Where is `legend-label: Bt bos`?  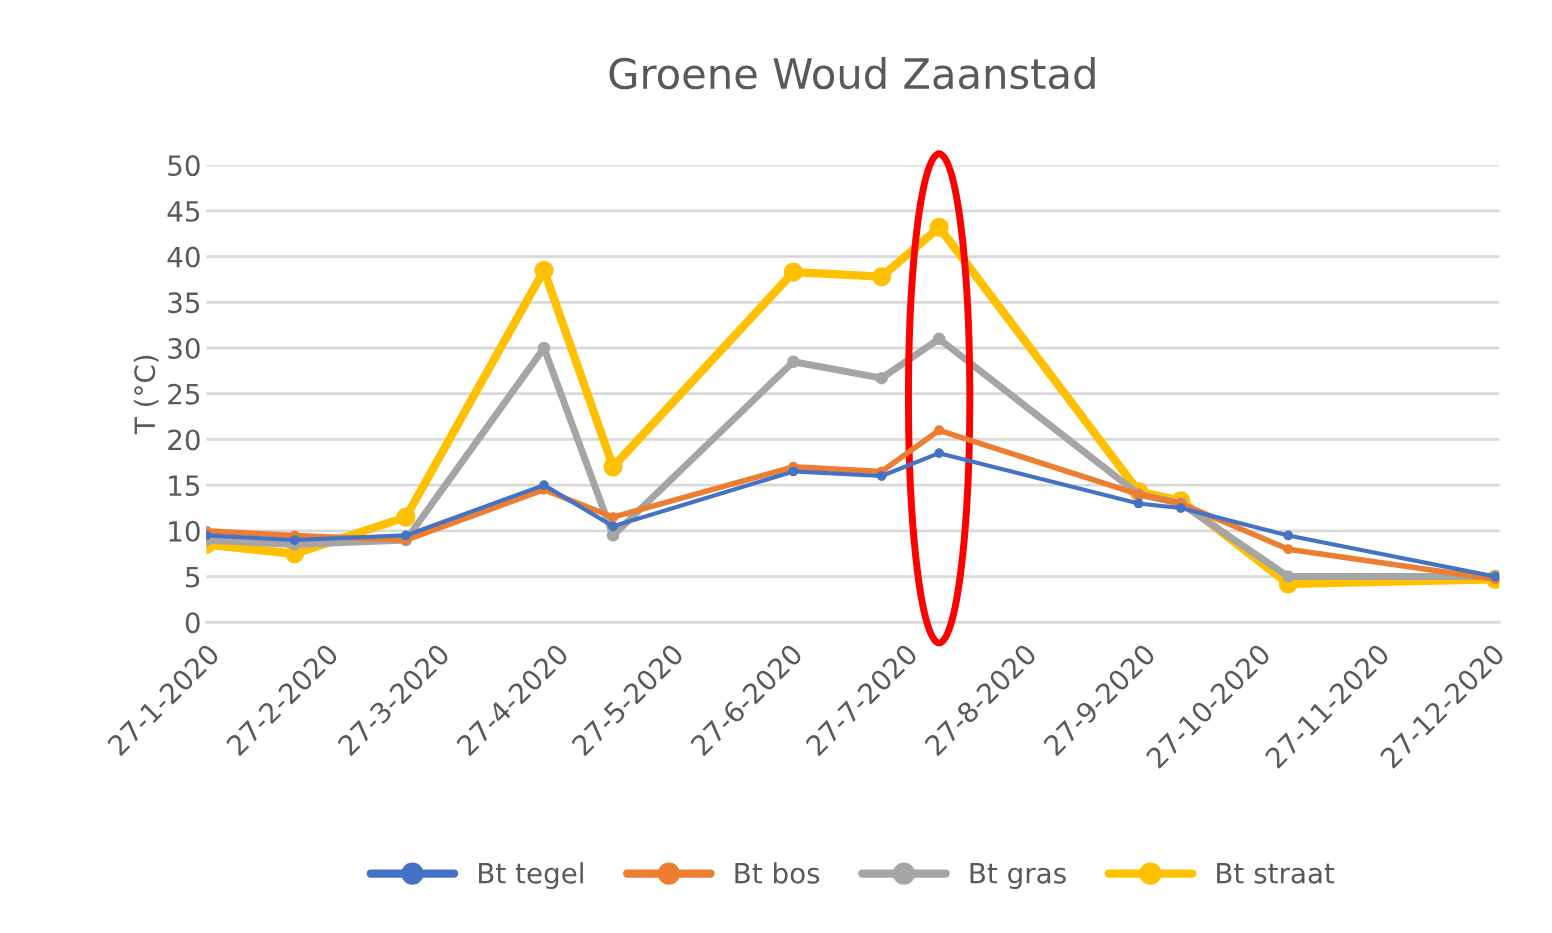
legend-label: Bt bos is located at coordinates (777, 873).